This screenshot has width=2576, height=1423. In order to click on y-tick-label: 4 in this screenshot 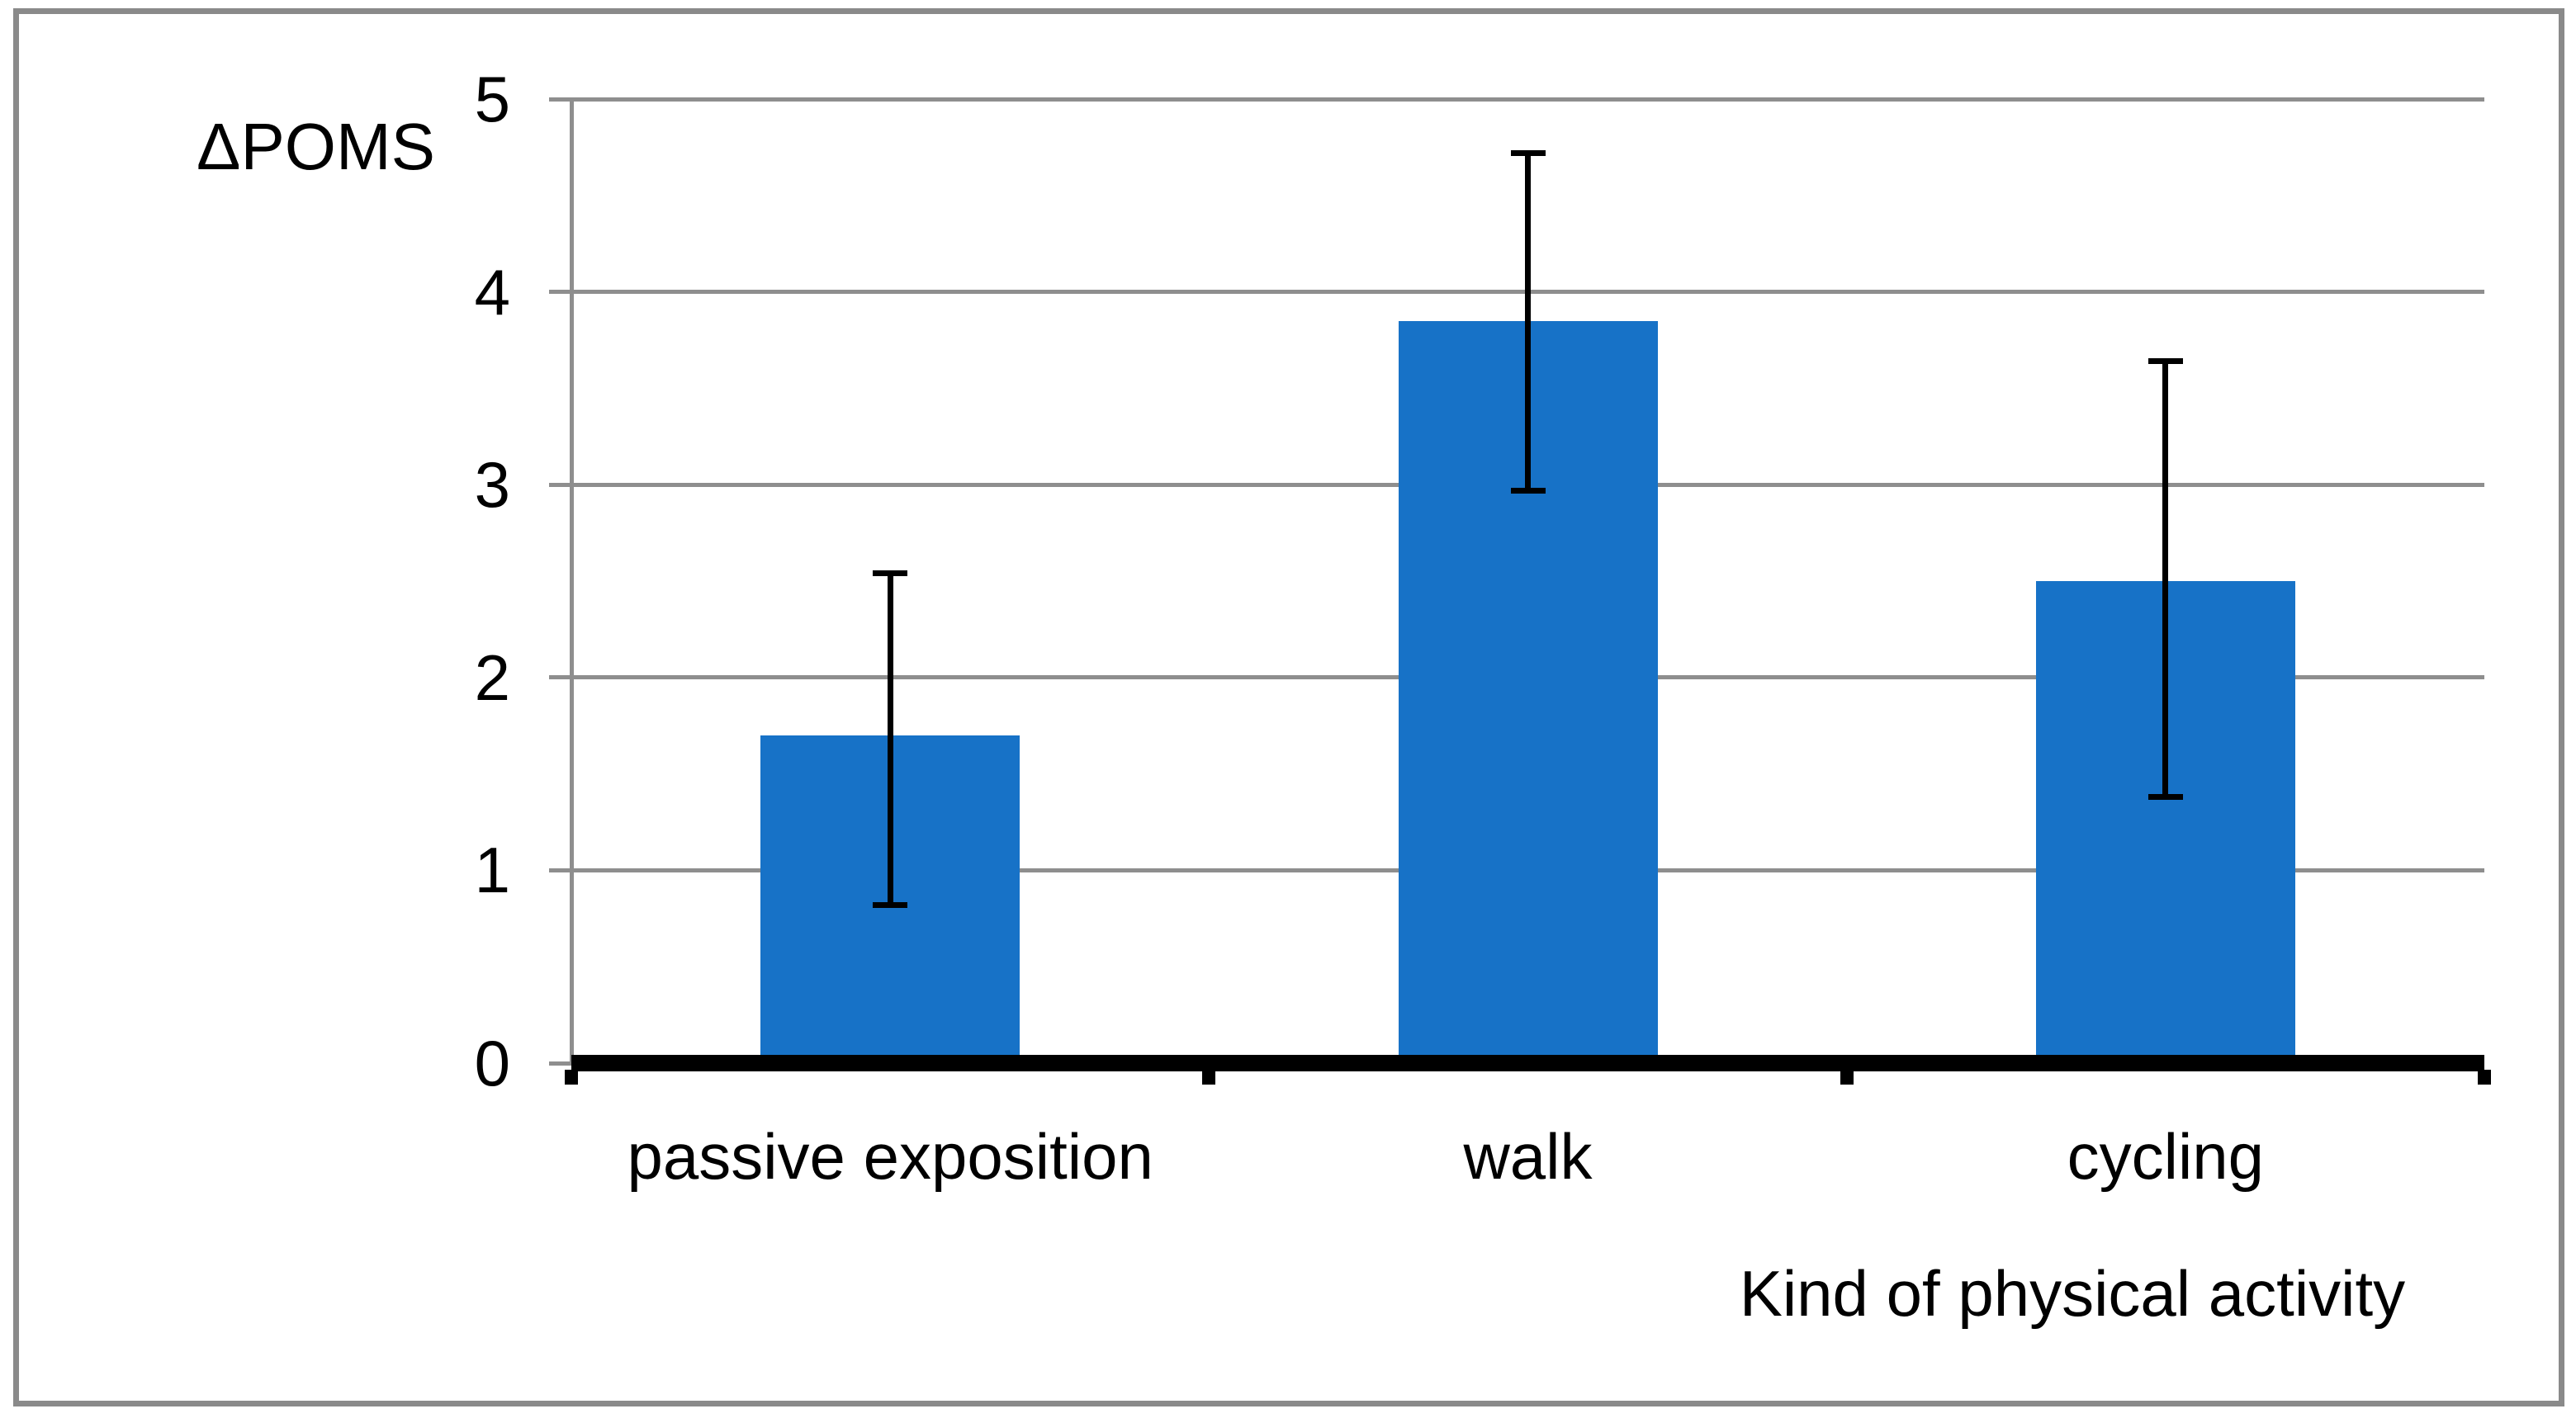, I will do `click(492, 292)`.